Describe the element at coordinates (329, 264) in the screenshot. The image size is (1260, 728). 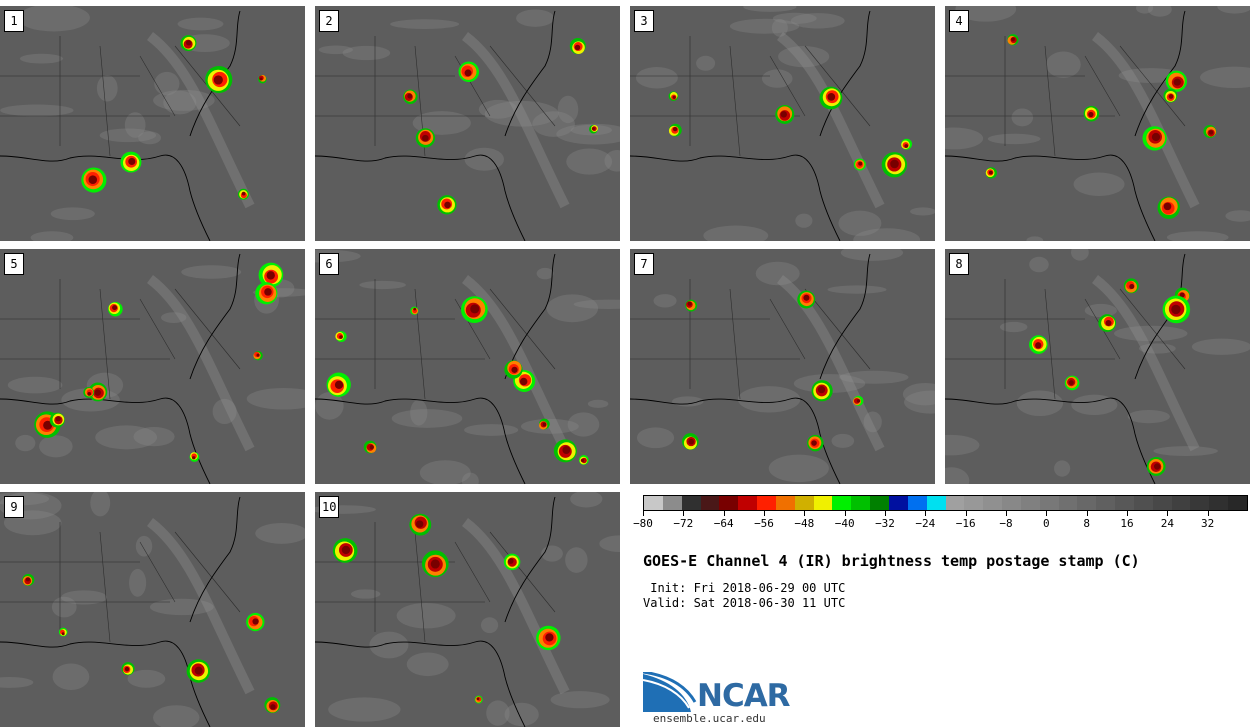
I see `panel-label: 6` at that location.